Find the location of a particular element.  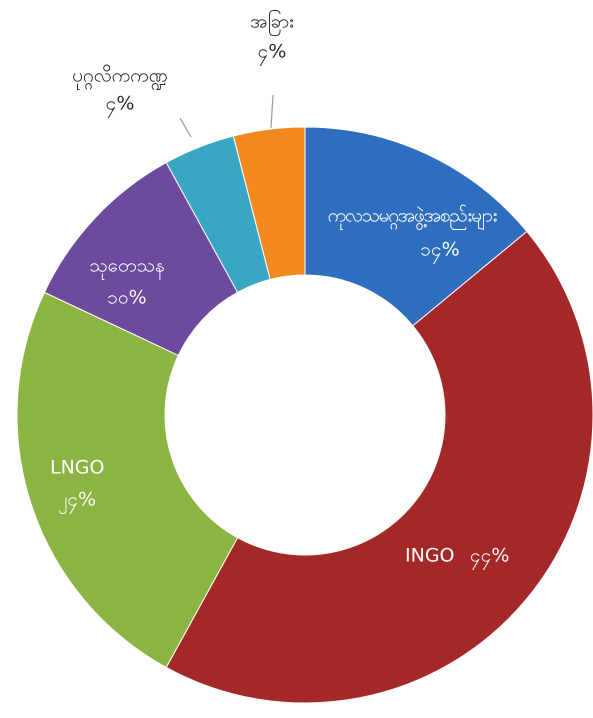

slice-label: INGO is located at coordinates (430, 556).